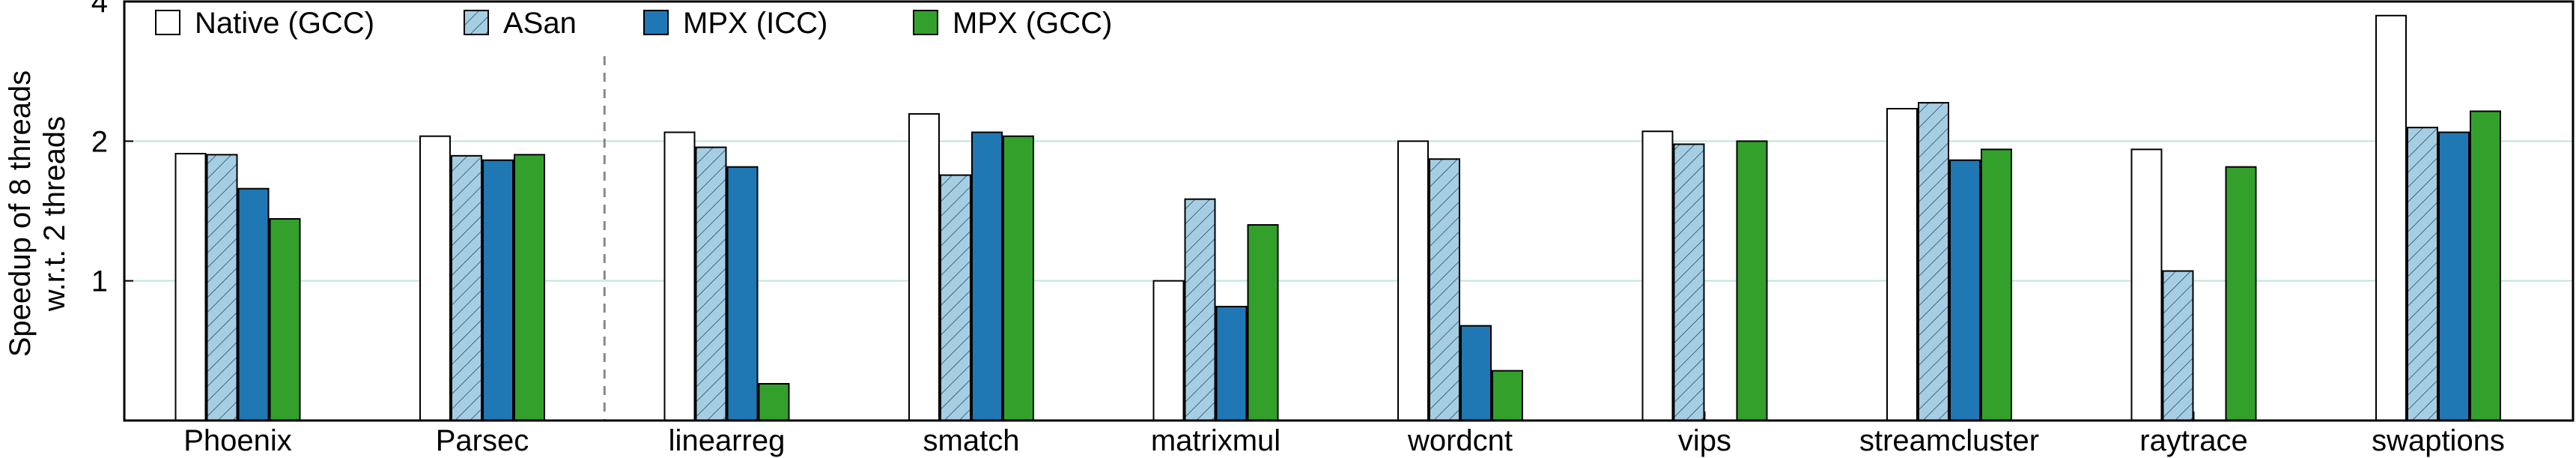  What do you see at coordinates (2178, 345) in the screenshot?
I see `bar-raytrace-asan` at bounding box center [2178, 345].